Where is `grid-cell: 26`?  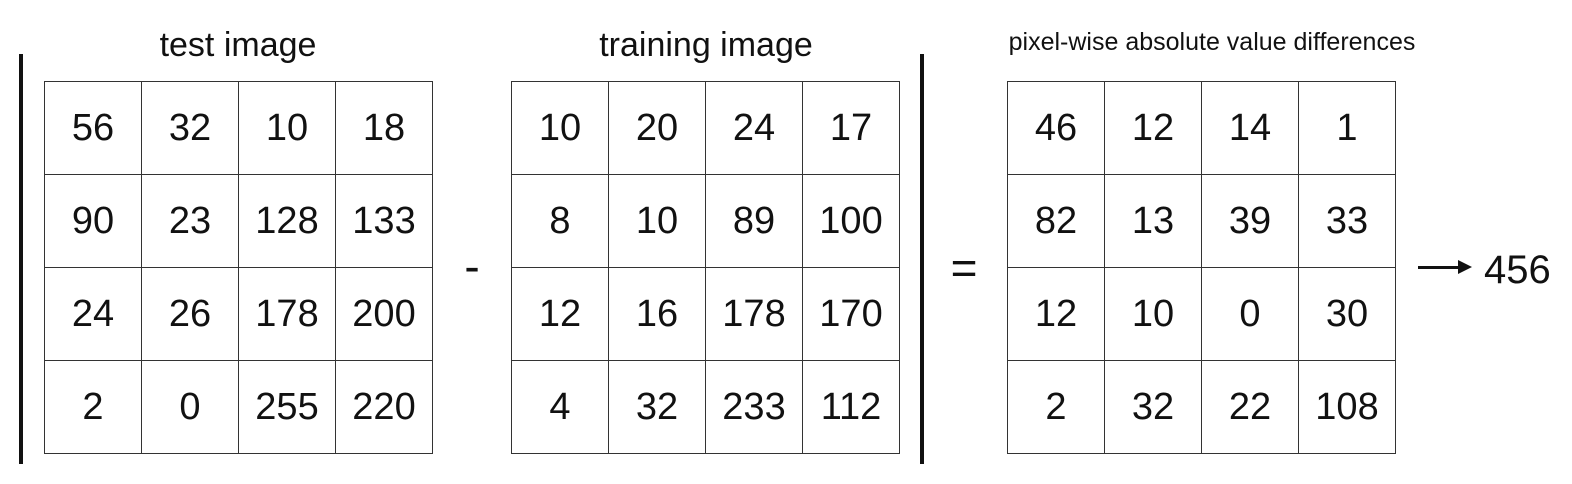 grid-cell: 26 is located at coordinates (190, 314).